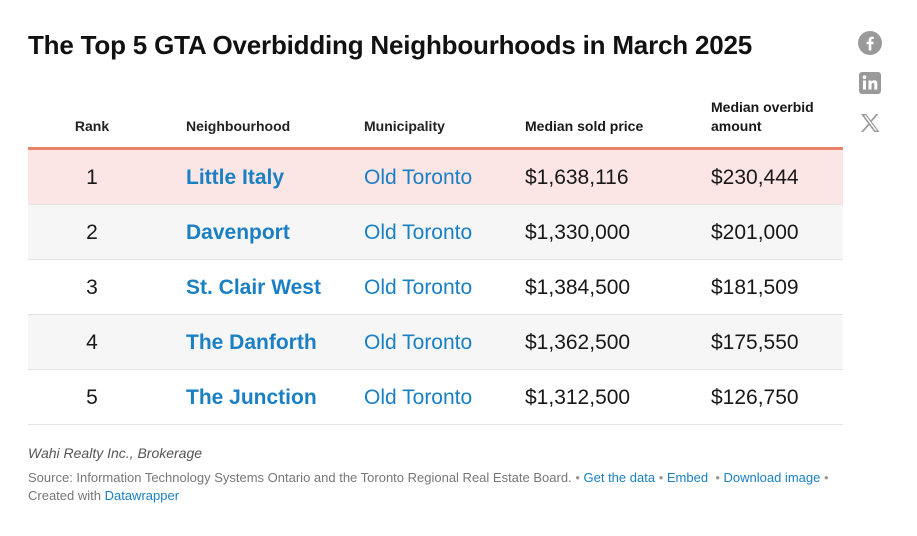  I want to click on header-neighbourhood: Neighbourhood, so click(238, 126).